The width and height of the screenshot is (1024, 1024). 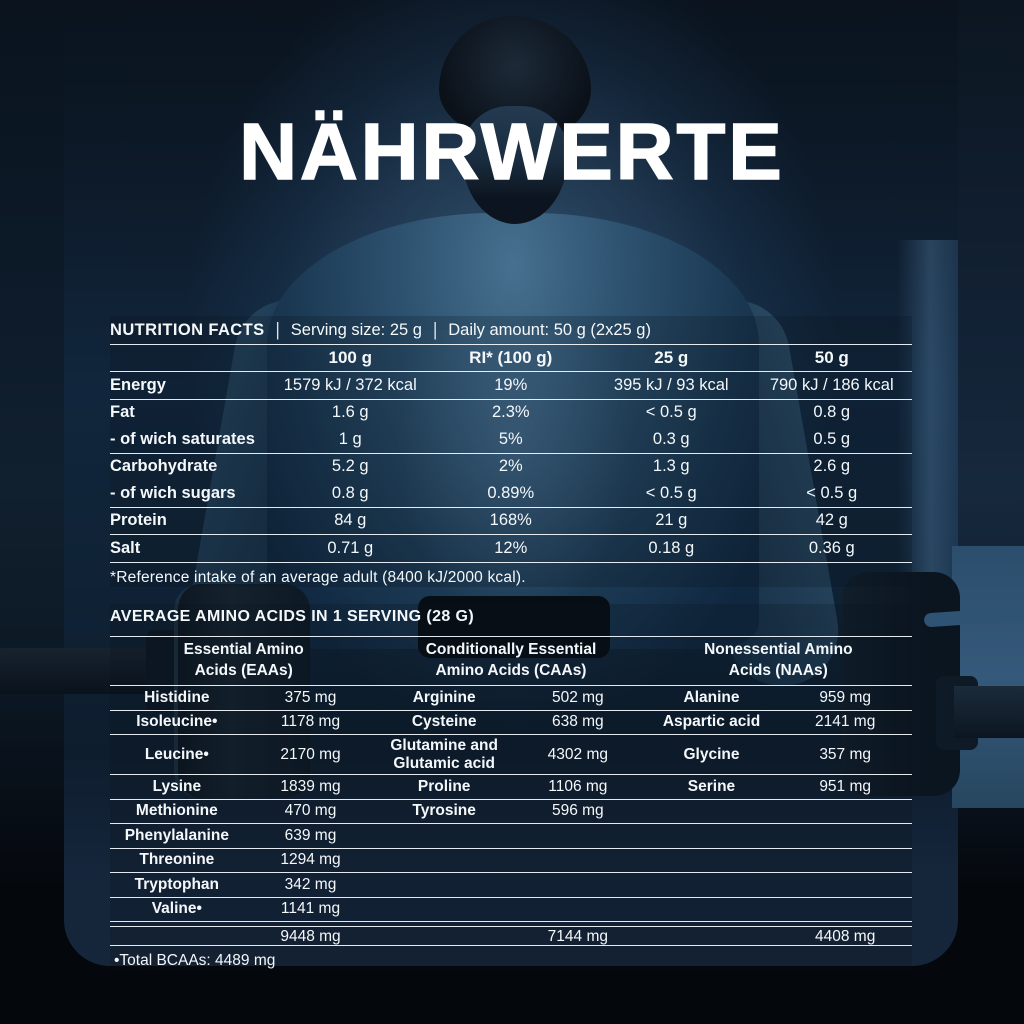 What do you see at coordinates (122, 412) in the screenshot?
I see `row-label: Fat` at bounding box center [122, 412].